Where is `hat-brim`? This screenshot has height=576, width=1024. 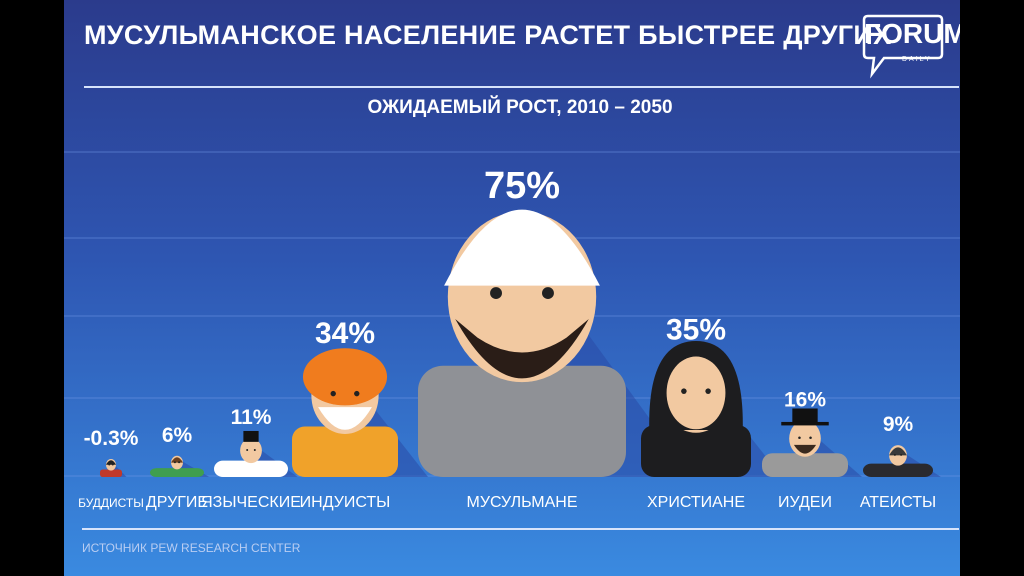
hat-brim is located at coordinates (805, 423).